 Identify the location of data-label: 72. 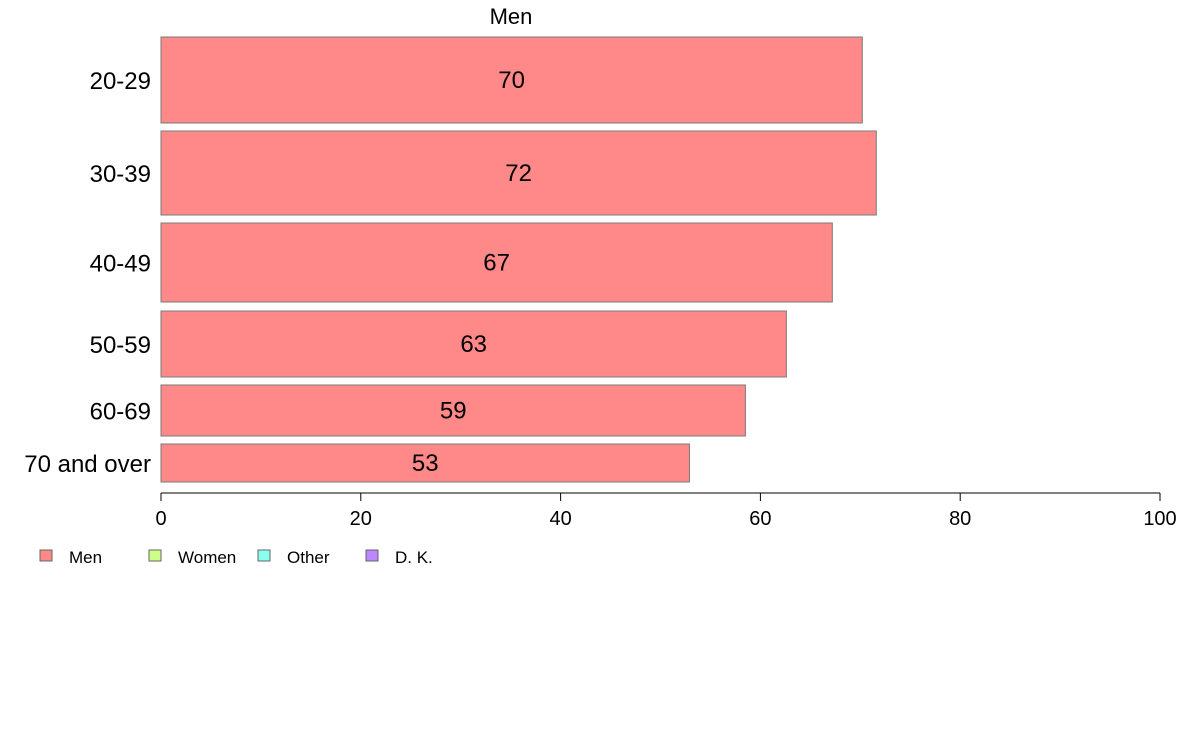
(518, 173).